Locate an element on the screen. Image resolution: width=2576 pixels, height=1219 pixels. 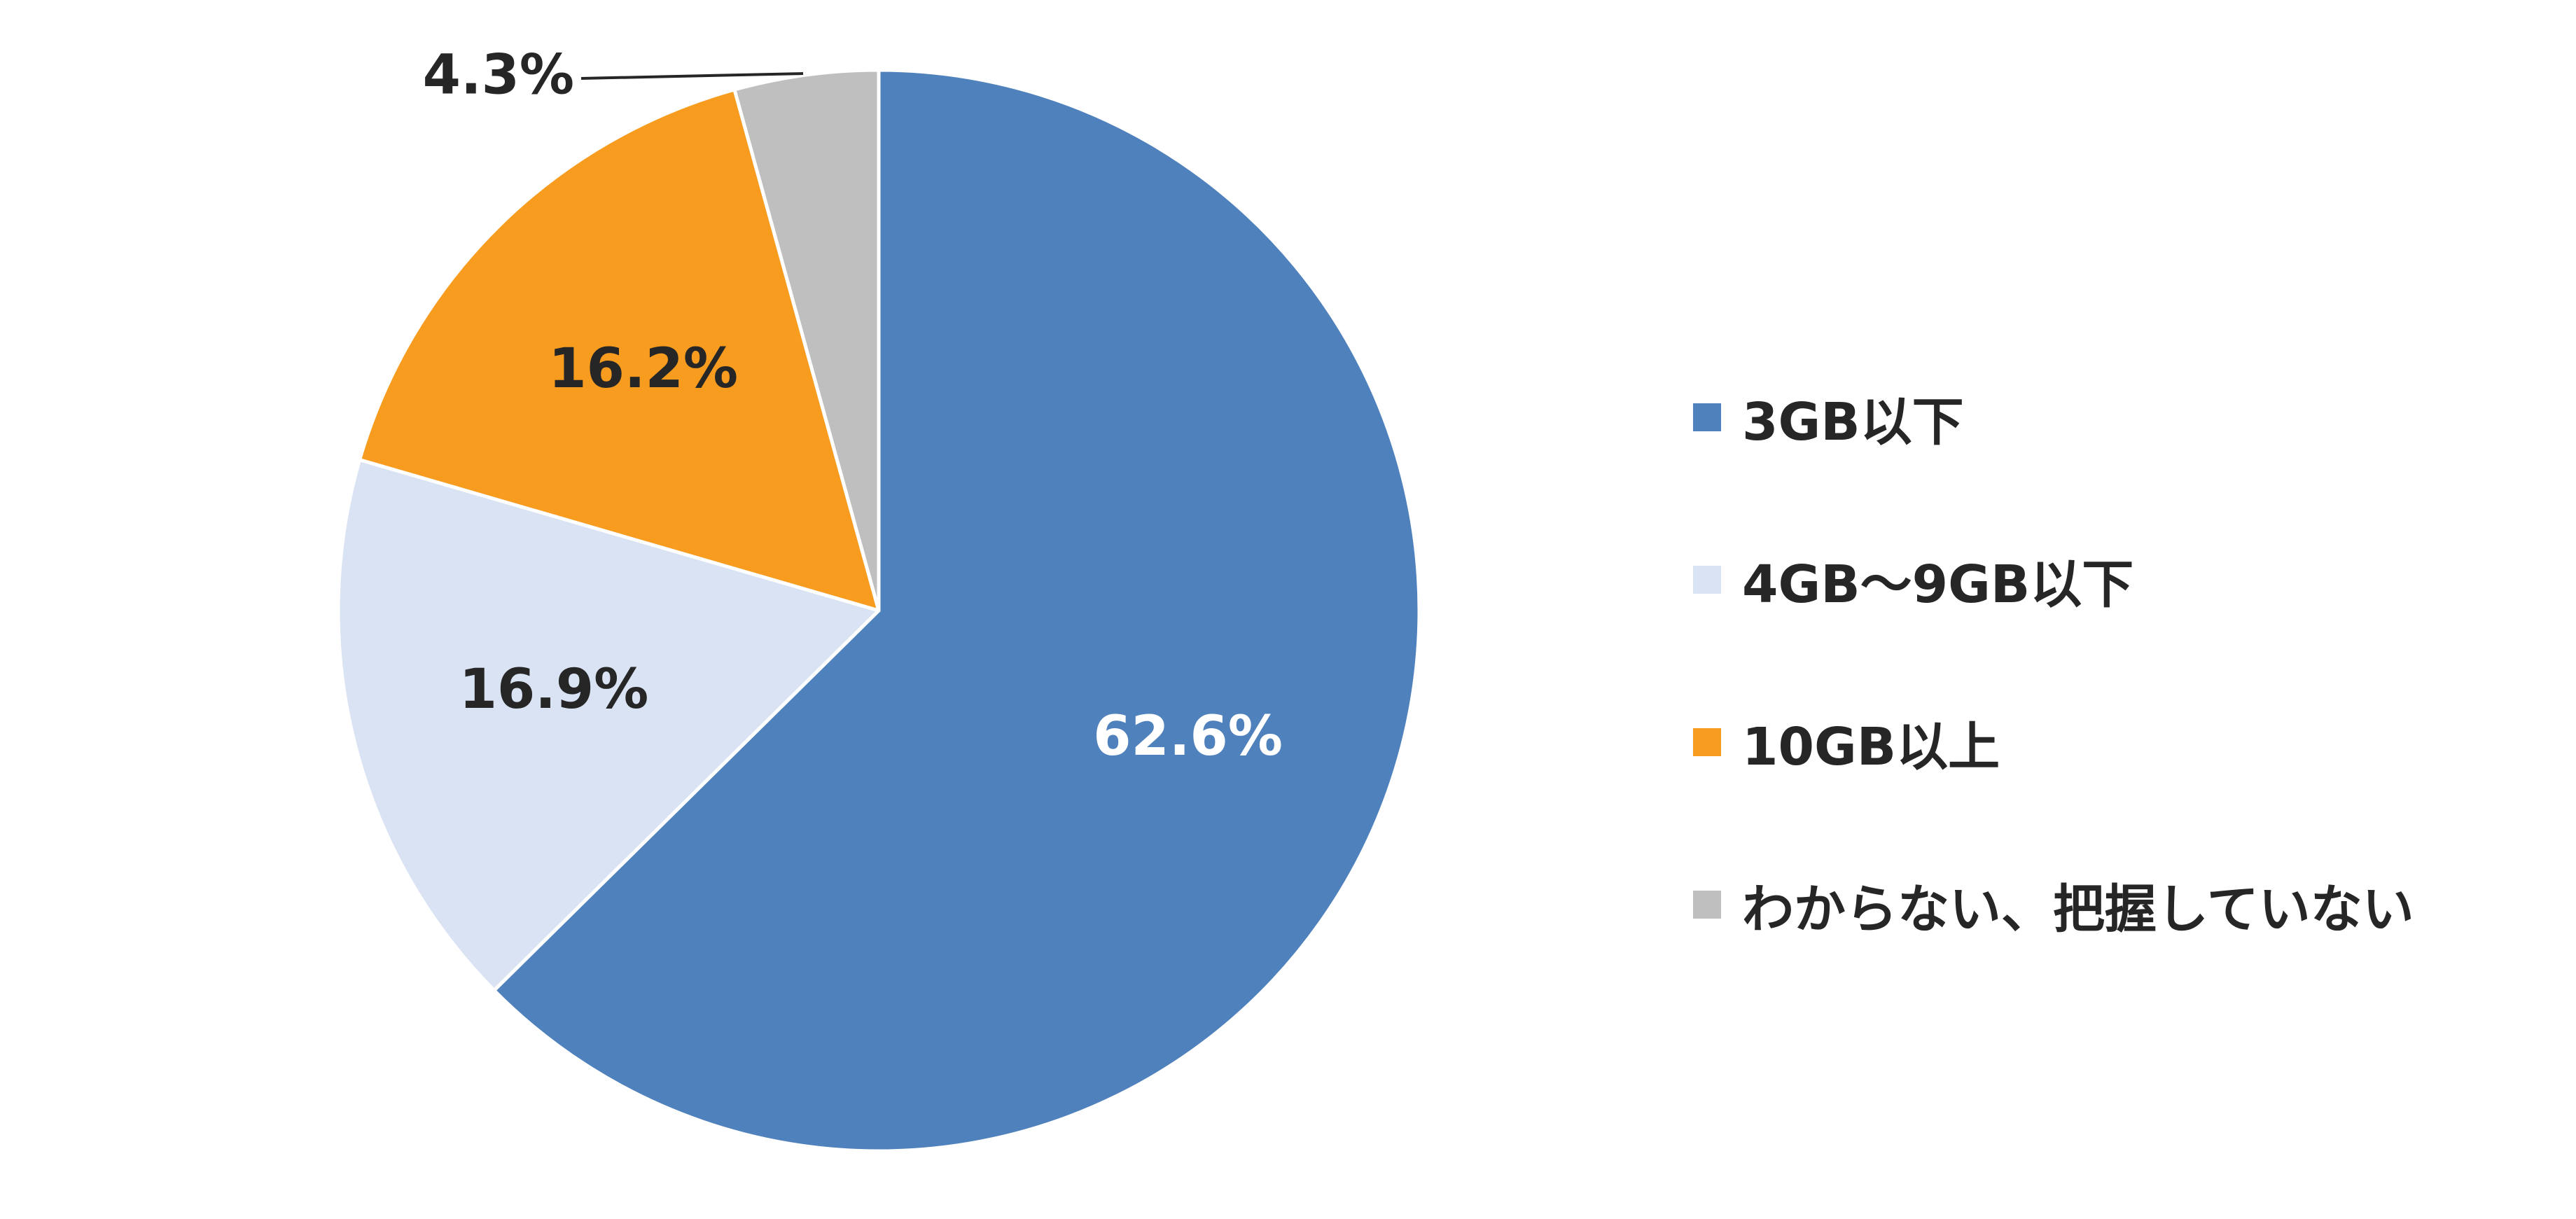
leader-line is located at coordinates (692, 76).